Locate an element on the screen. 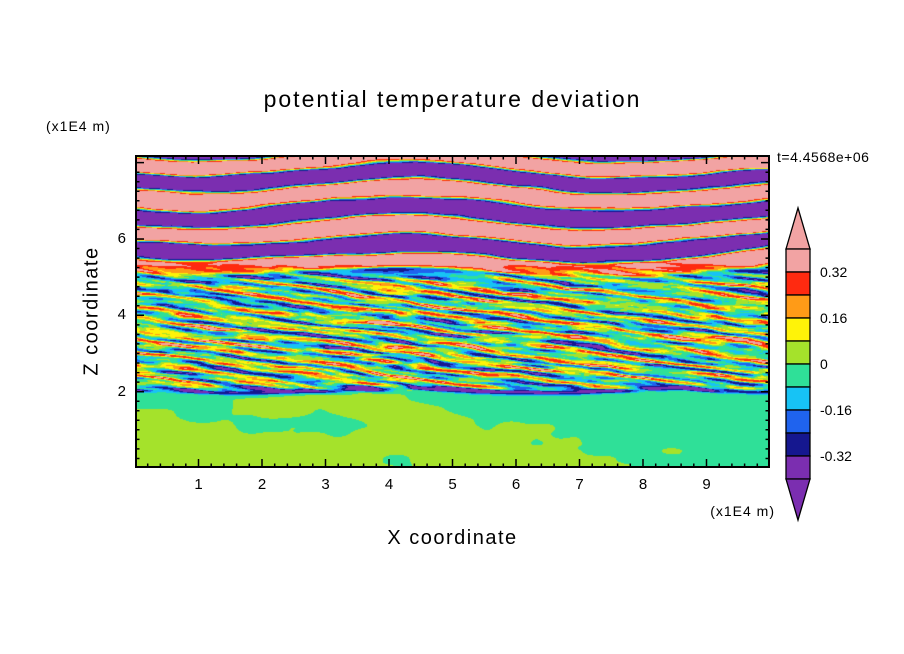 Image resolution: width=904 pixels, height=654 pixels. x-axis-title: X coordinate is located at coordinates (452, 538).